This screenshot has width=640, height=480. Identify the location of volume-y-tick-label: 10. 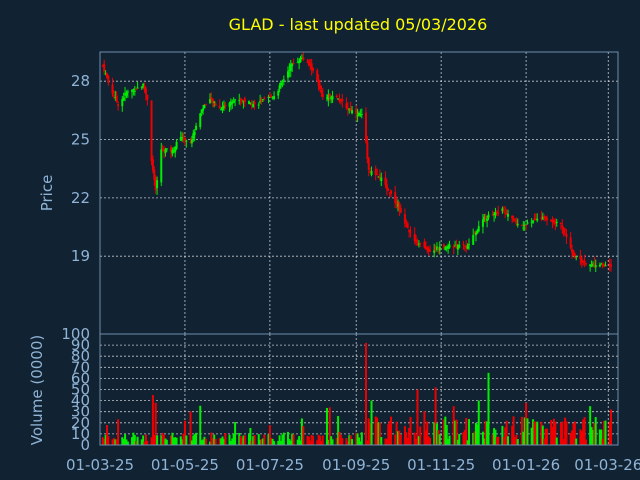
(80, 434).